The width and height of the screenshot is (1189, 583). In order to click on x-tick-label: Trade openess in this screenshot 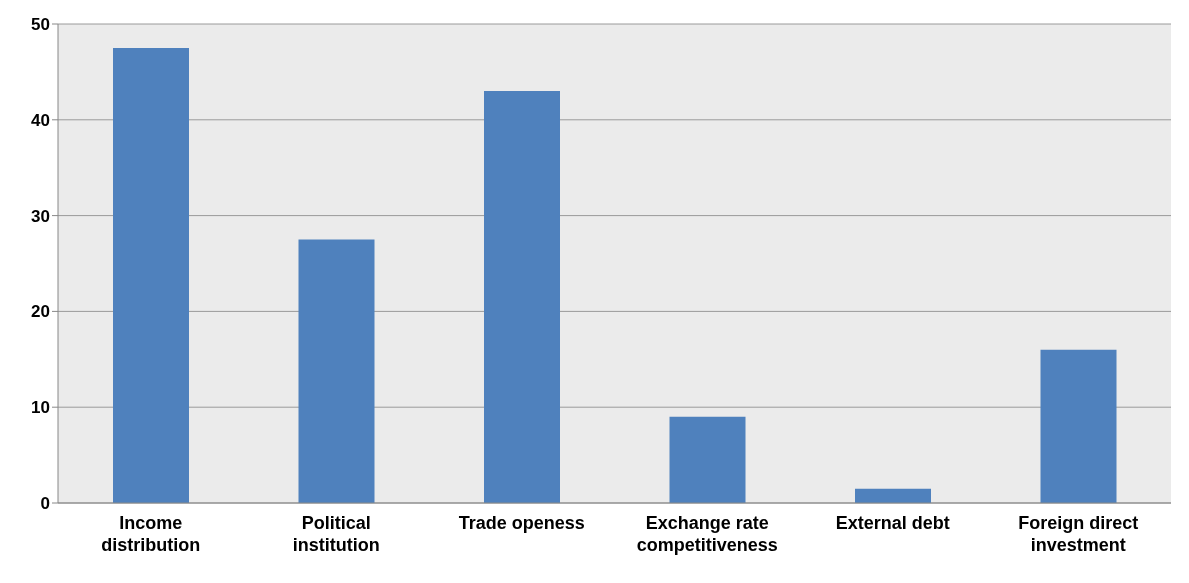, I will do `click(521, 523)`.